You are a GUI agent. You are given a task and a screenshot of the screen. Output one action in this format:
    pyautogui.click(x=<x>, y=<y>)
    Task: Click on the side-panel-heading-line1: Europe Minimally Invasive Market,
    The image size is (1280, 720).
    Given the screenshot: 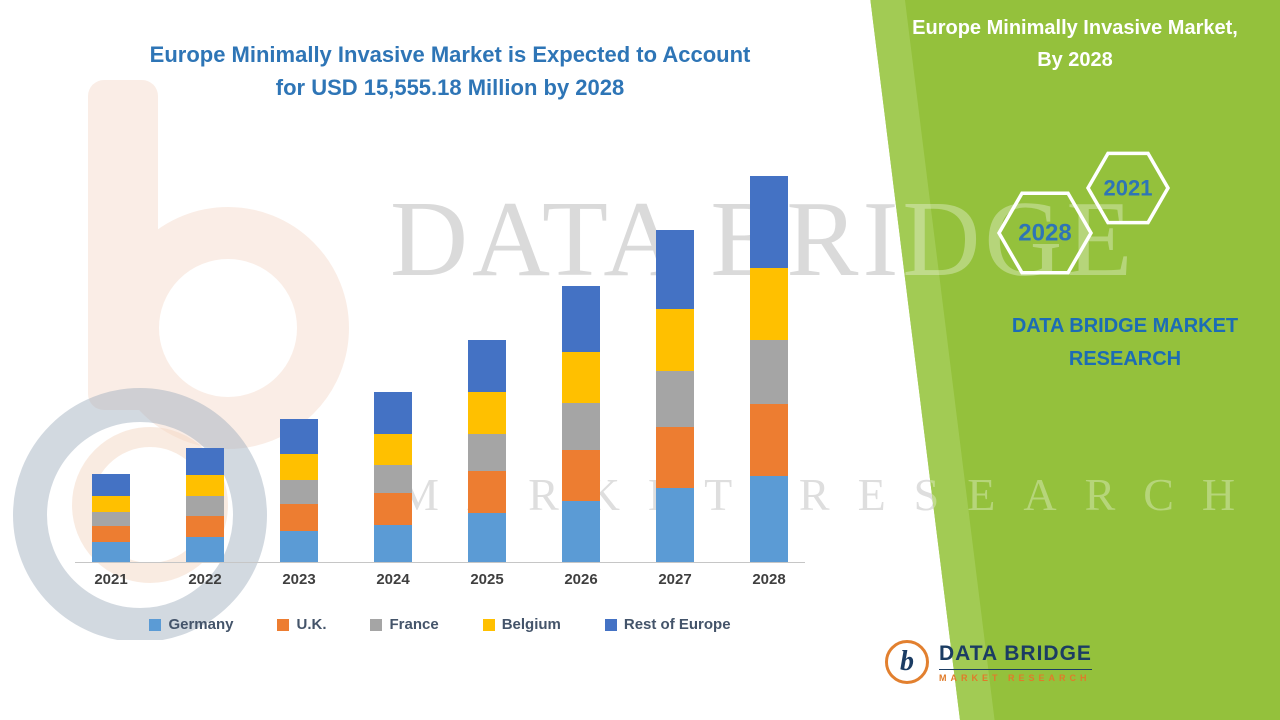 What is the action you would take?
    pyautogui.click(x=1075, y=28)
    